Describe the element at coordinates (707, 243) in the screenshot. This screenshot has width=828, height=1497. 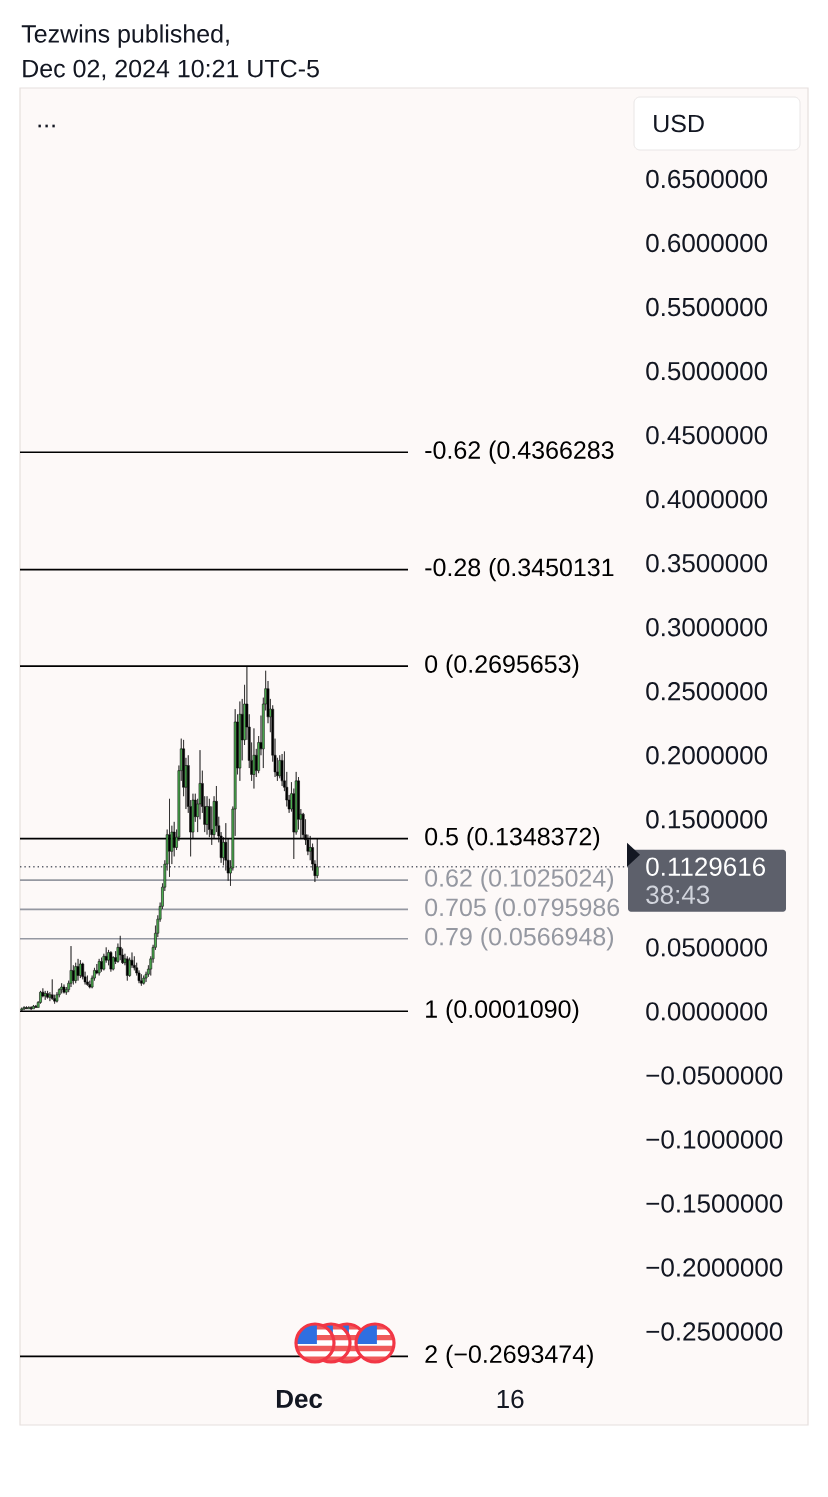
I see `y-tick-label: 0.6000000` at that location.